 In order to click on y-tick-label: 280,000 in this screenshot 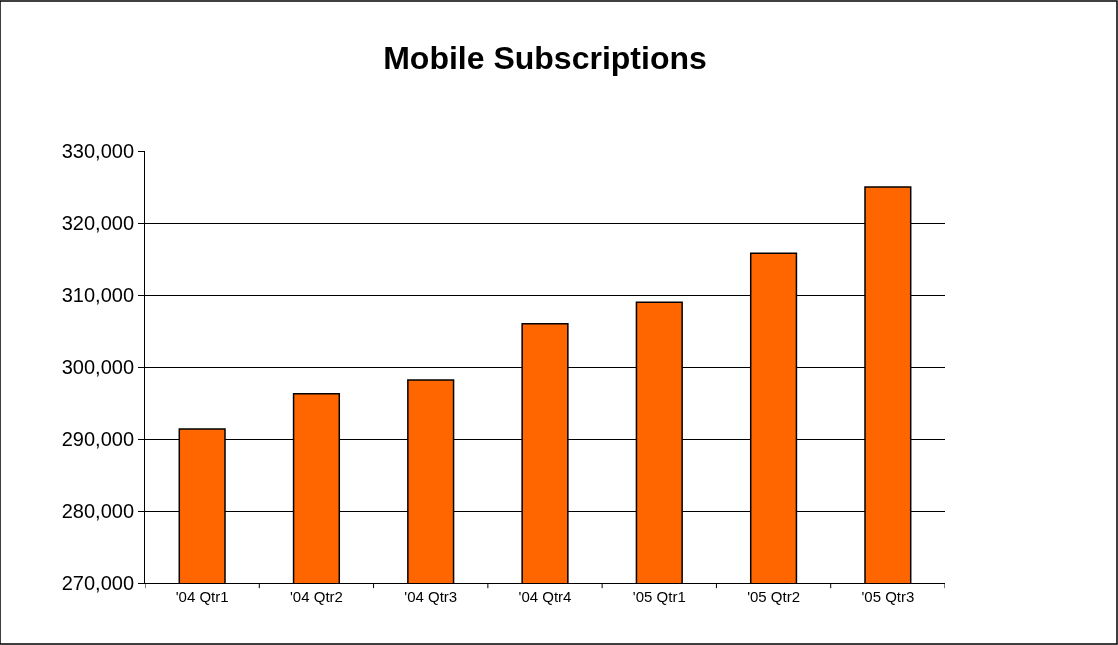, I will do `click(97, 511)`.